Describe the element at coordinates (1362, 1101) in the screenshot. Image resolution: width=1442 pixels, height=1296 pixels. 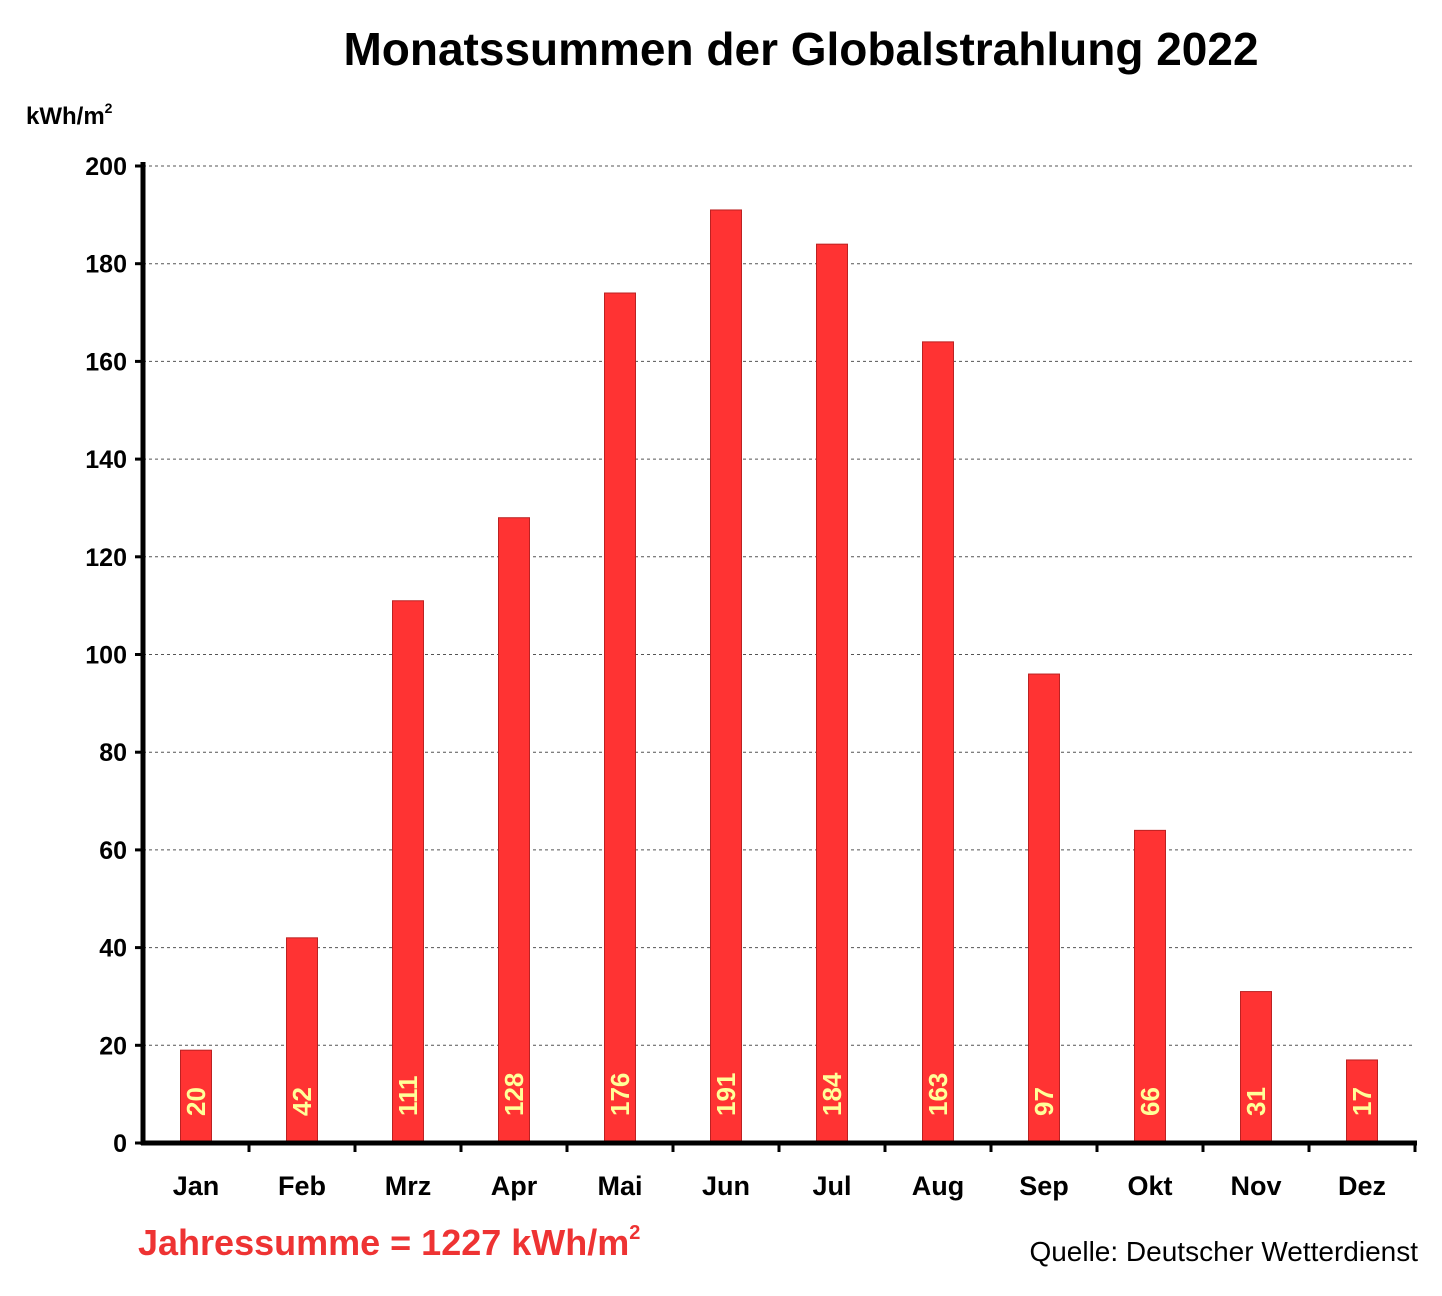
I see `bar-value-label: 17` at that location.